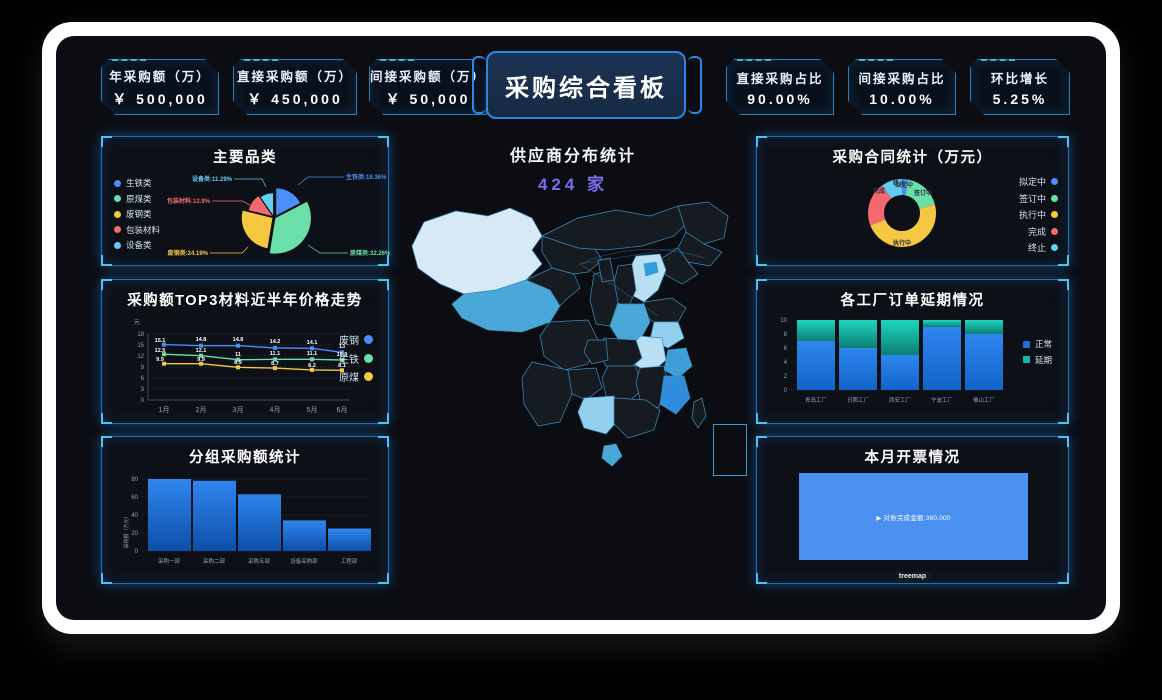 This screenshot has width=1162, height=700. Describe the element at coordinates (370, 253) in the screenshot. I see `pie-label: 原煤类:32.26%` at that location.